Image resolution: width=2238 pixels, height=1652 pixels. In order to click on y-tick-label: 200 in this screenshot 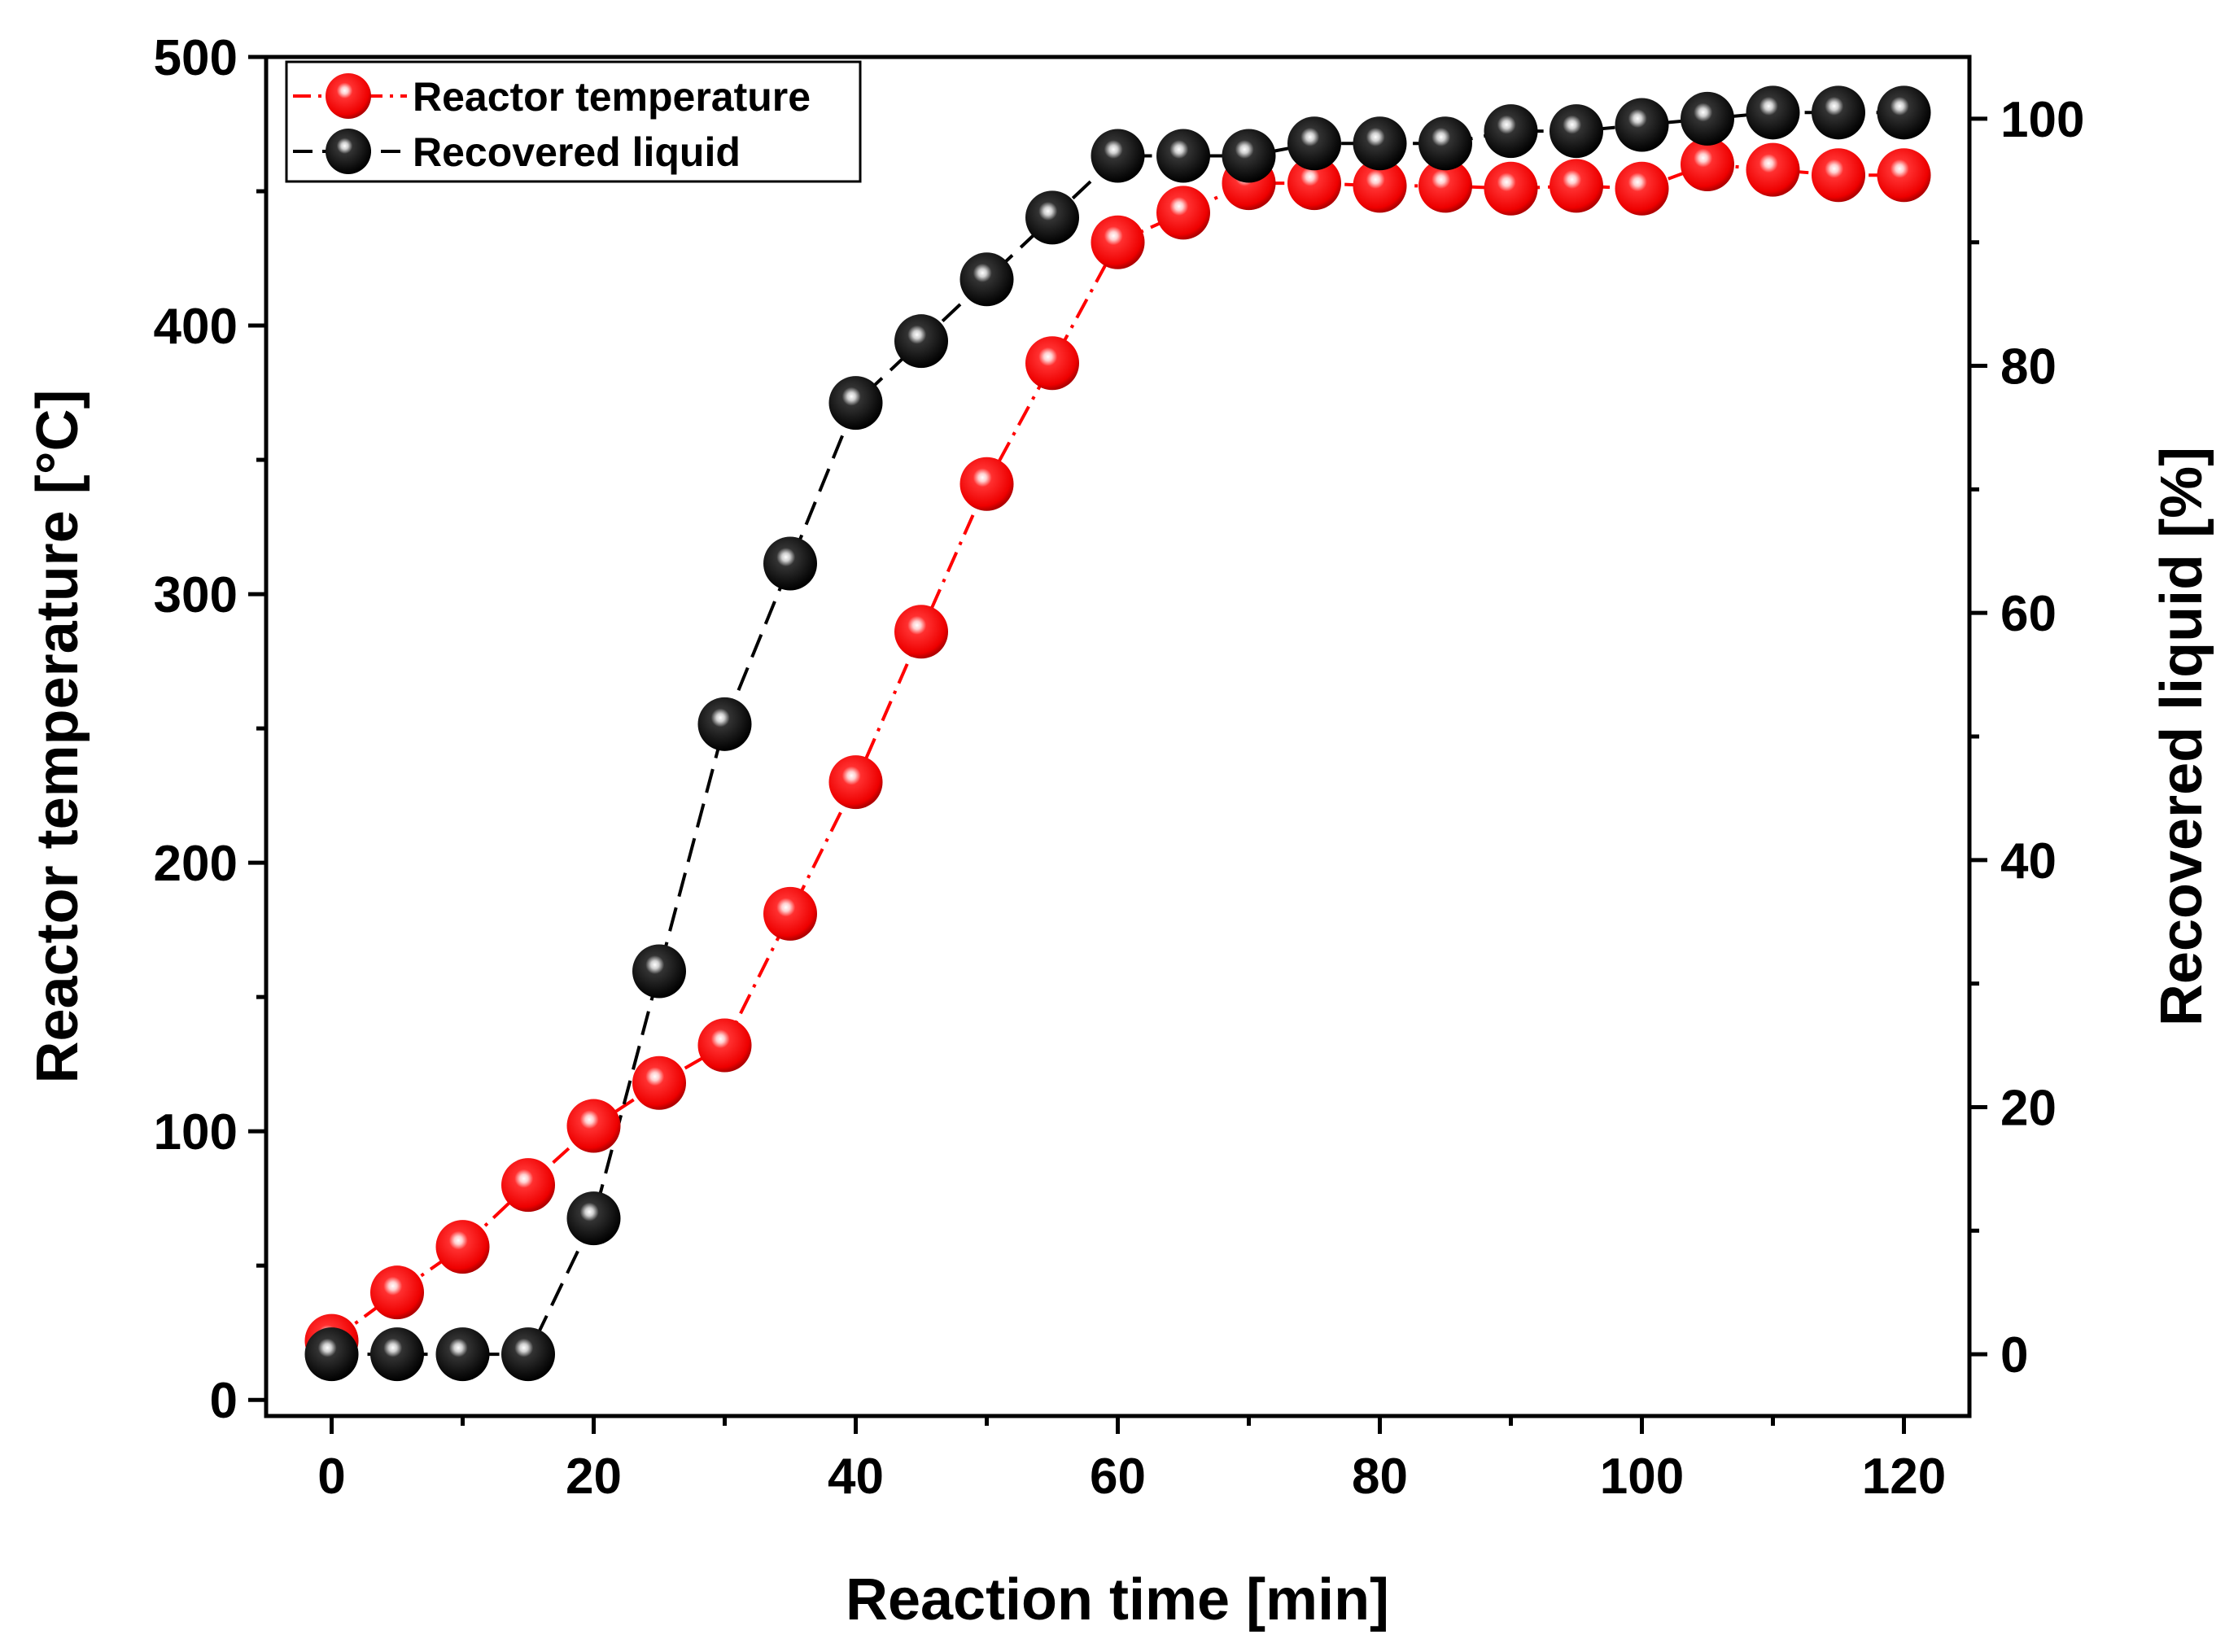, I will do `click(196, 864)`.